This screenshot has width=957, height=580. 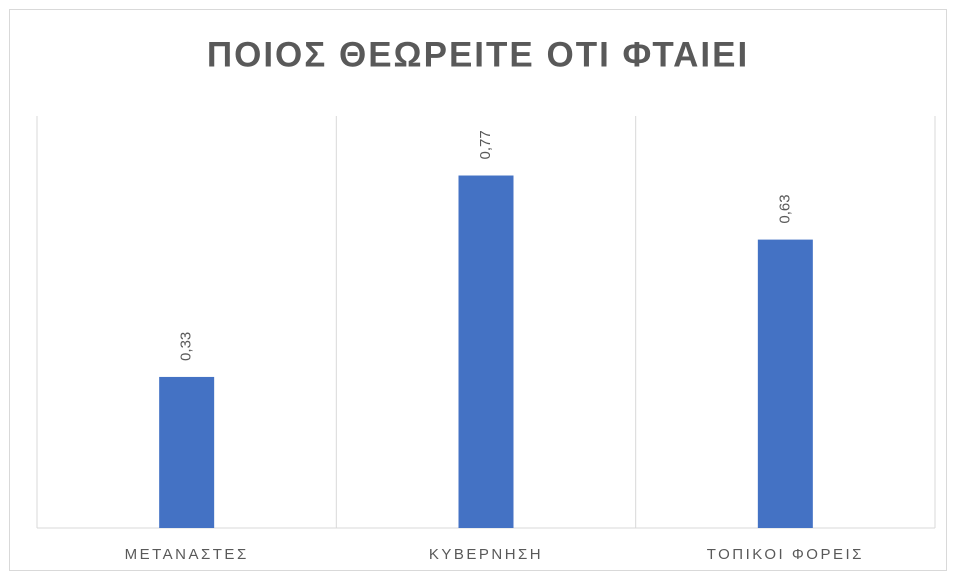 What do you see at coordinates (785, 554) in the screenshot?
I see `x-tick-label: ΤΟΠΙΚΟΙ ΦΟΡΕΙΣ` at bounding box center [785, 554].